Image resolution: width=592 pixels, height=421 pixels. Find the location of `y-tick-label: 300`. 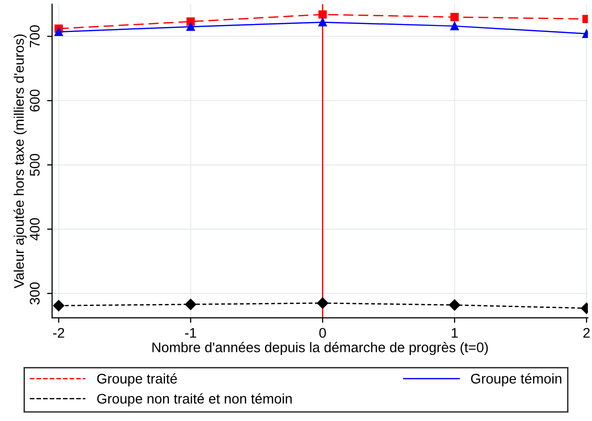

y-tick-label: 300 is located at coordinates (35, 293).